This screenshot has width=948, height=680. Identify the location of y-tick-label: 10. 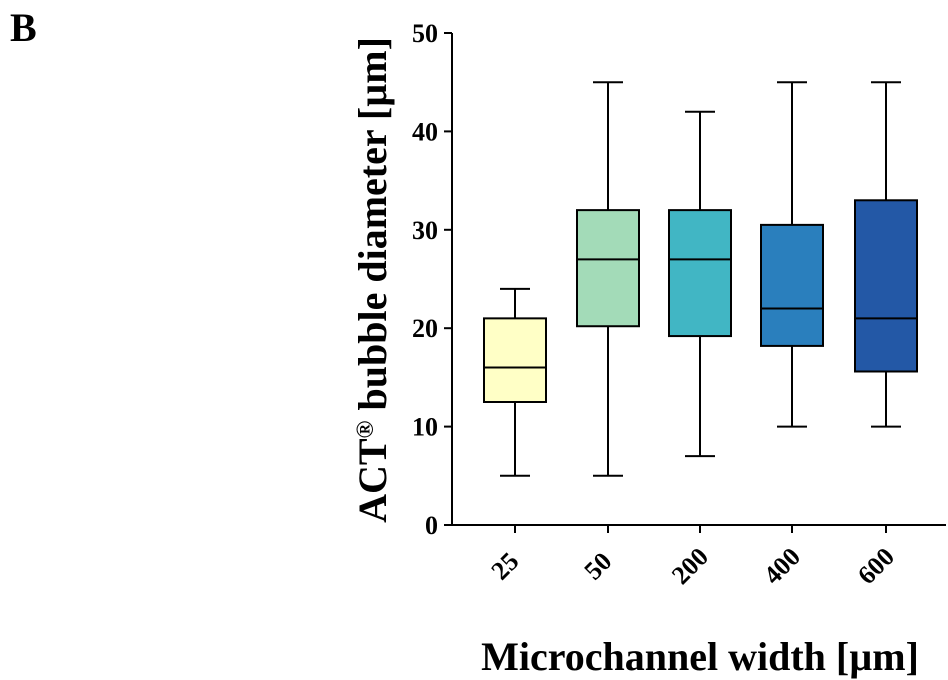
(425, 427).